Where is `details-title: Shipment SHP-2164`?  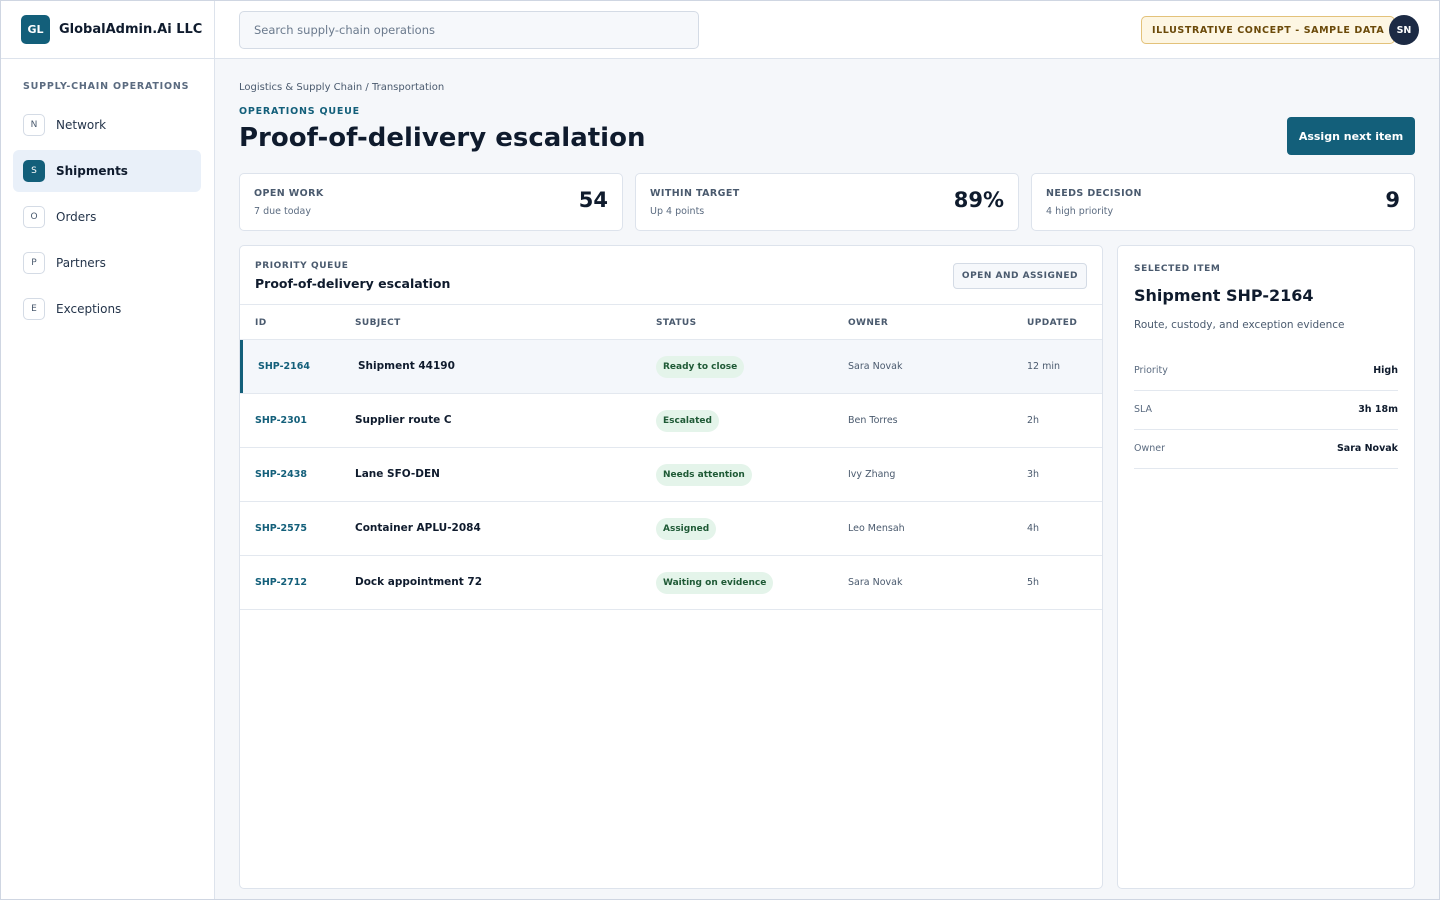
details-title: Shipment SHP-2164 is located at coordinates (1224, 295).